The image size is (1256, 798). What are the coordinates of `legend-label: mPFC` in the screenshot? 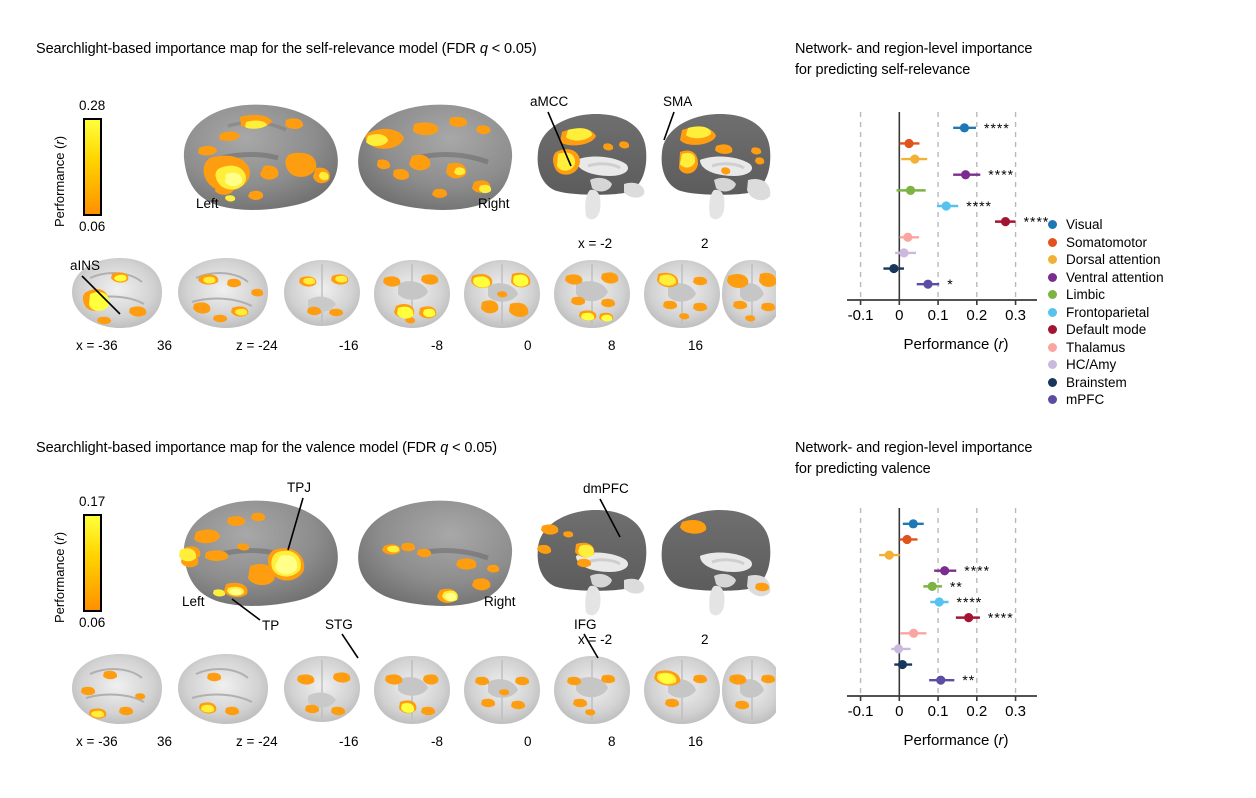 It's located at (1085, 399).